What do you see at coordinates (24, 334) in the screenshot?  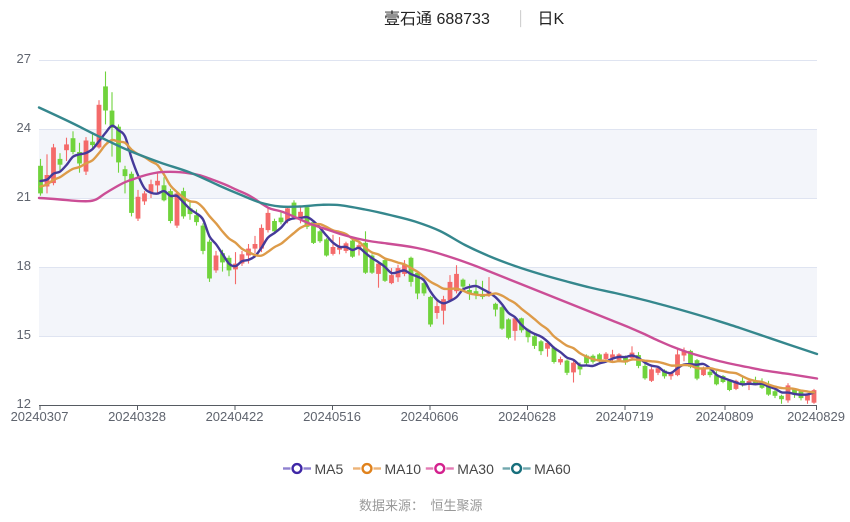 I see `svg-text: 15` at bounding box center [24, 334].